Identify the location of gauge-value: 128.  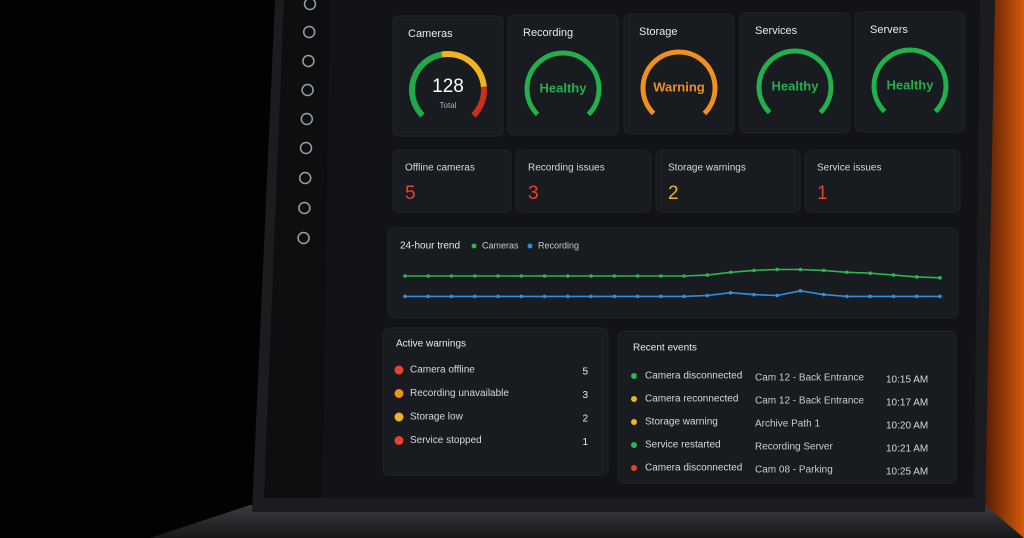
(448, 86).